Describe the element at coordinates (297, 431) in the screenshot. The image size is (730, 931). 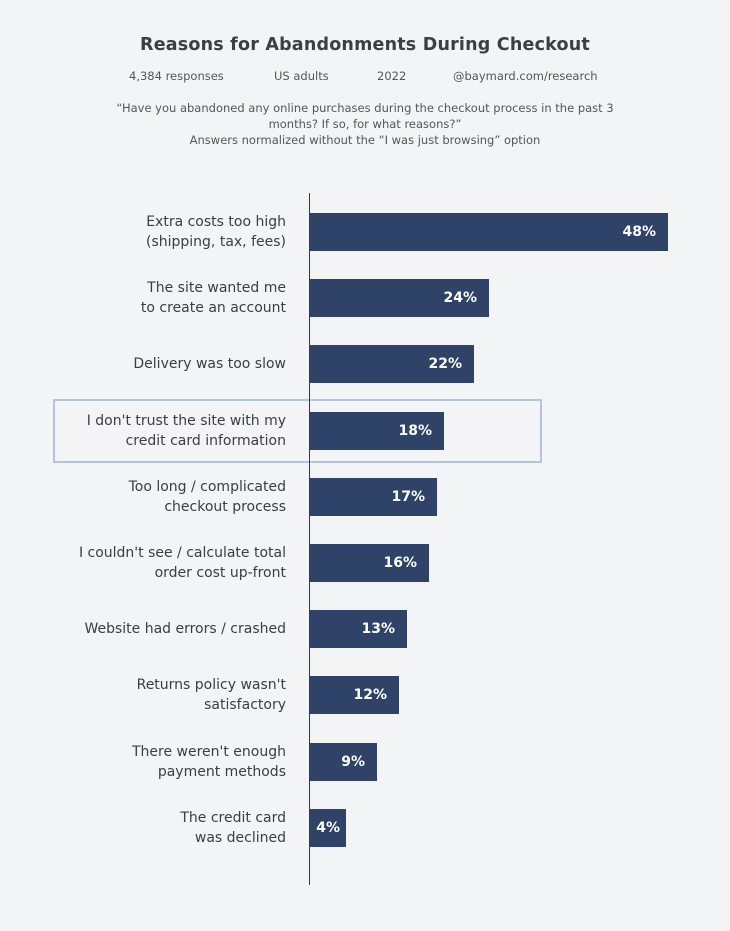
I see `highlight-box` at that location.